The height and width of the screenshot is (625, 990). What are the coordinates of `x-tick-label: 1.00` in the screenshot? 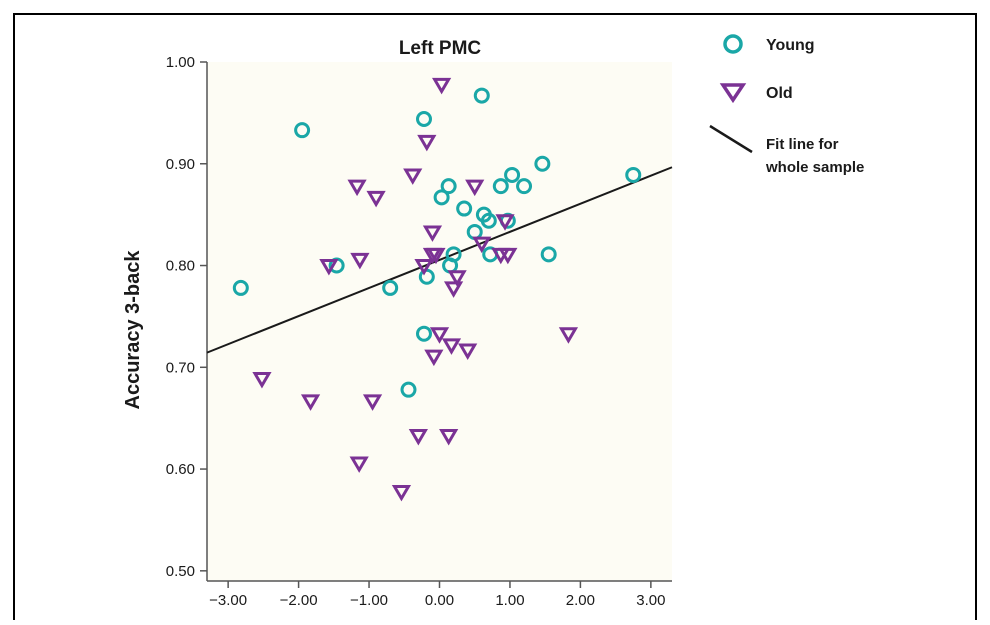 It's located at (509, 600).